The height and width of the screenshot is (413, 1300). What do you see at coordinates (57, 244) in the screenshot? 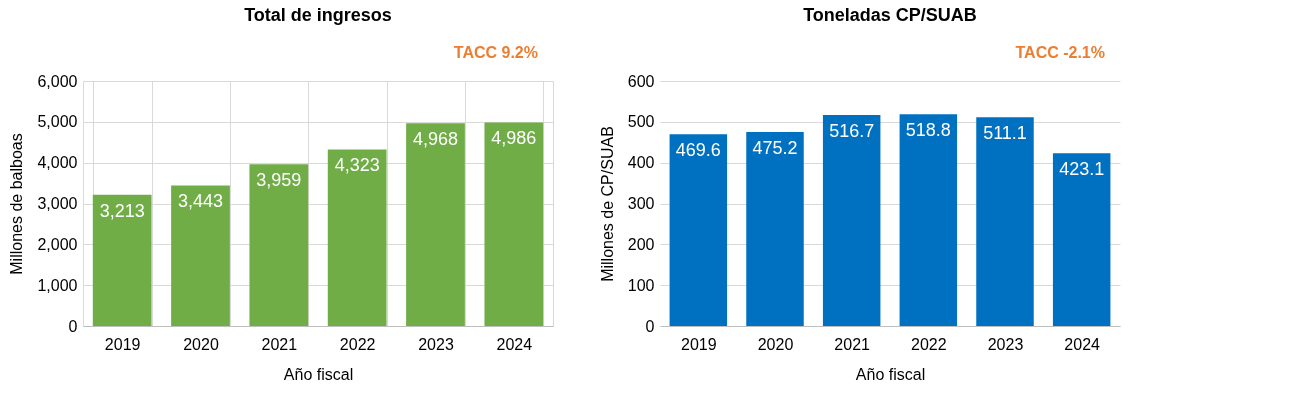
I see `y-tick-label: 2,000` at bounding box center [57, 244].